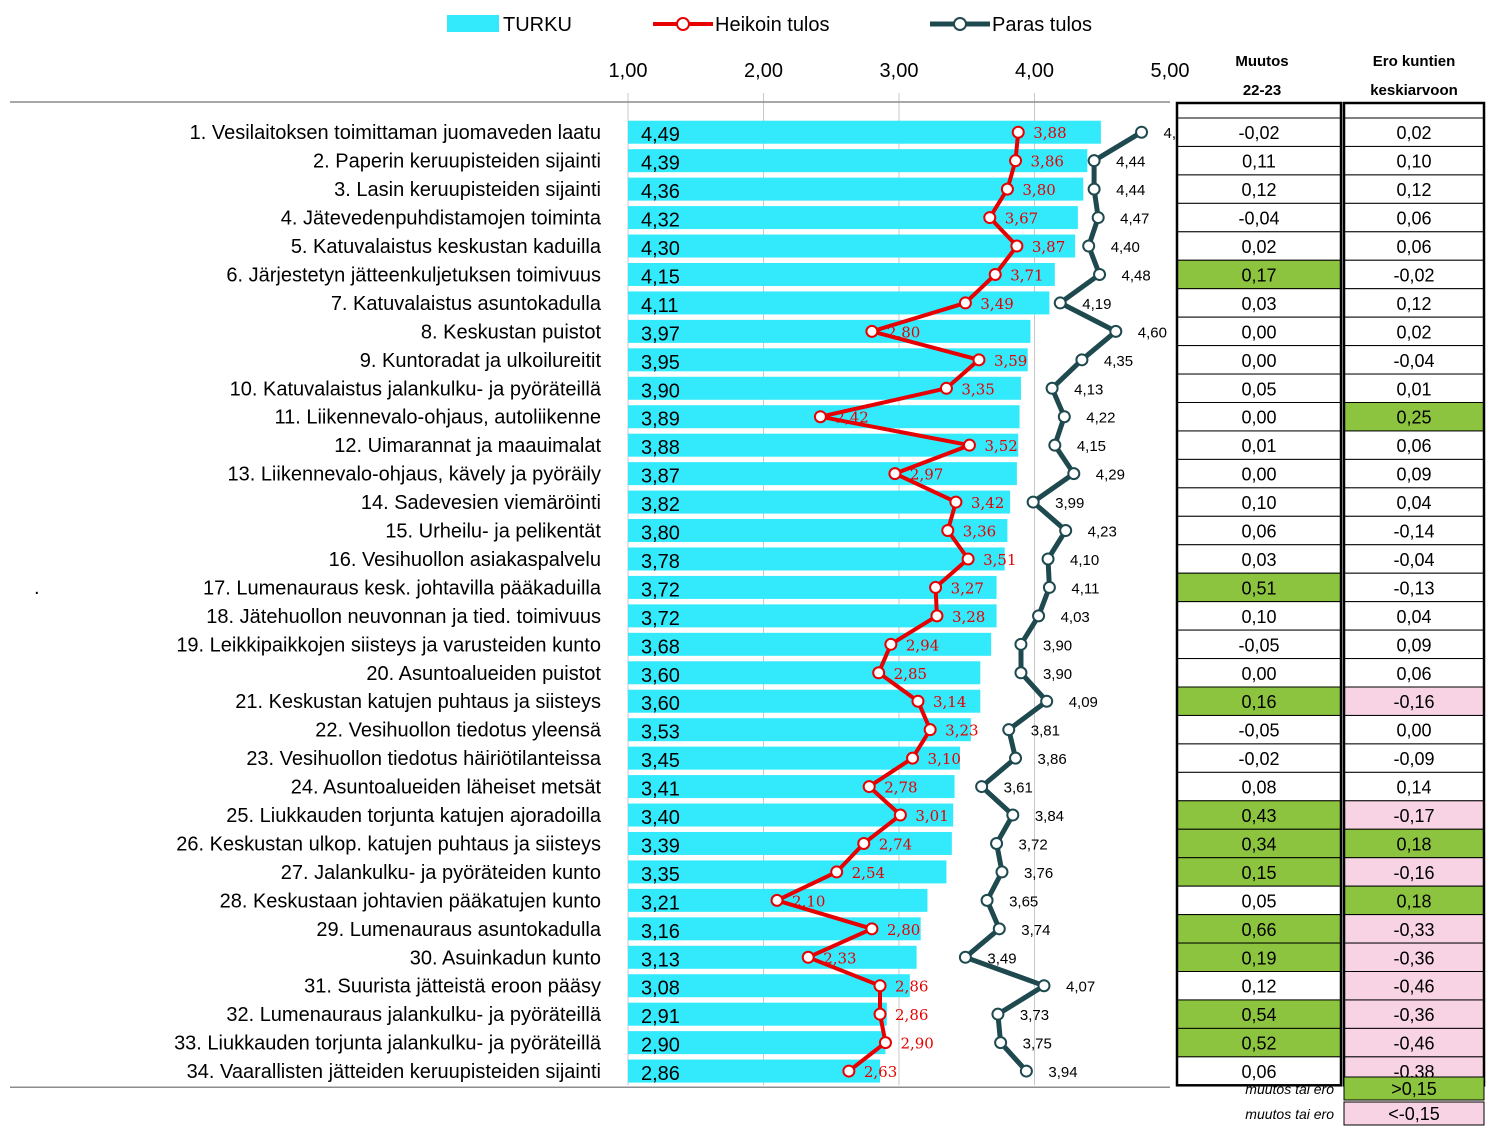 This screenshot has width=1492, height=1127. Describe the element at coordinates (911, 1015) in the screenshot. I see `heikoin-value-label: 2,86` at that location.